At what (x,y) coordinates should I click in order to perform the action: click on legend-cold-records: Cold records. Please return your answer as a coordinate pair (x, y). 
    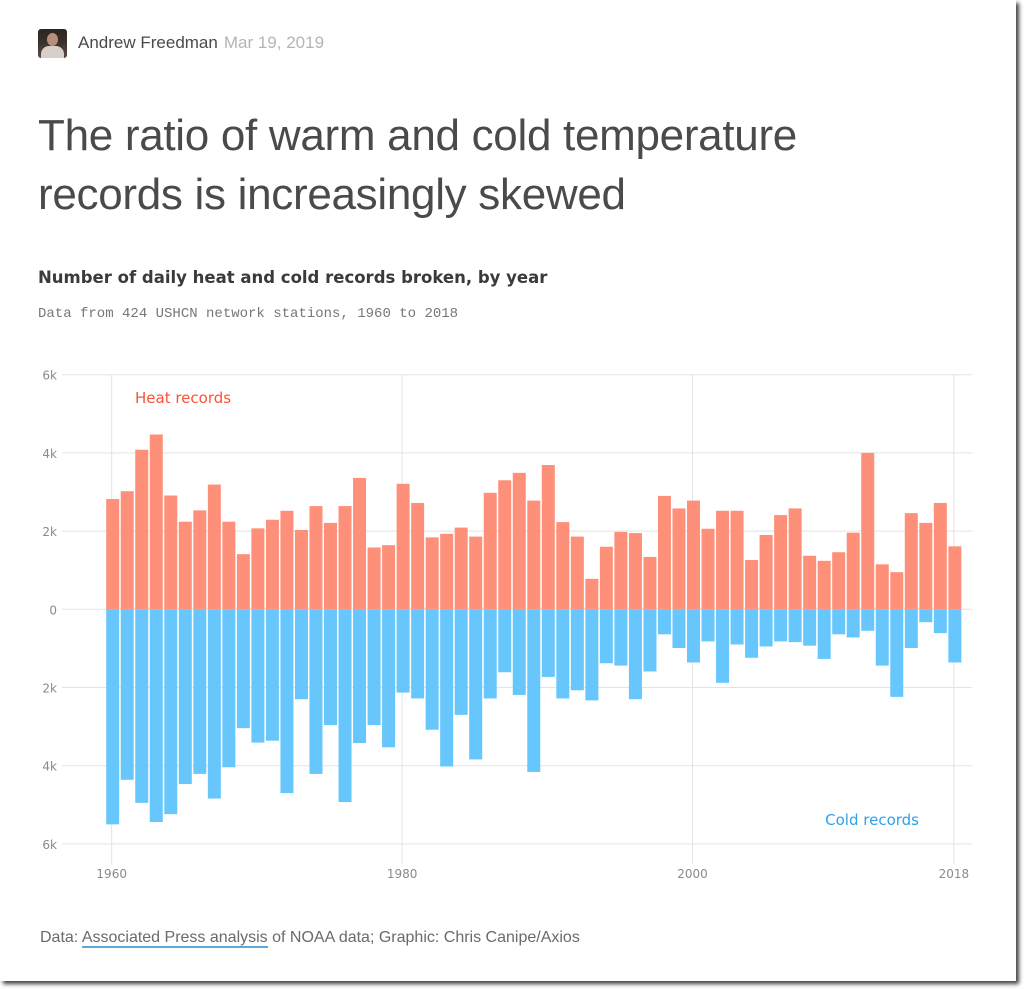
    Looking at the image, I should click on (872, 820).